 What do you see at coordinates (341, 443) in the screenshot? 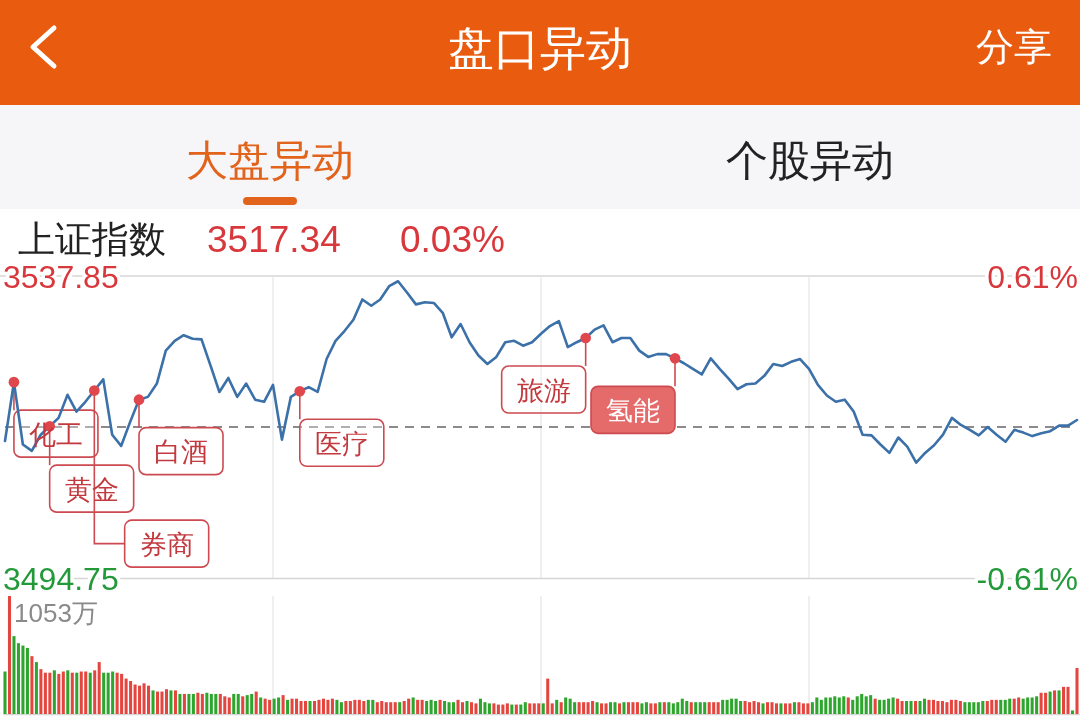
I see `annotation: 医疗` at bounding box center [341, 443].